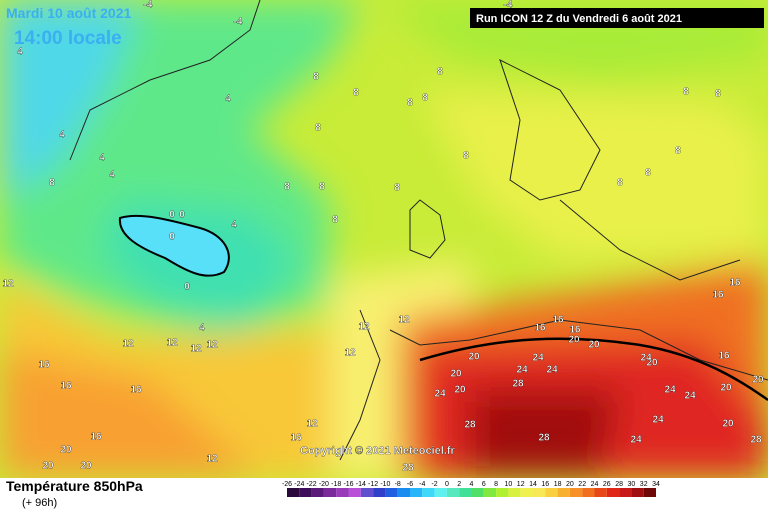  Describe the element at coordinates (410, 484) in the screenshot. I see `legend-tick-label: -6` at that location.